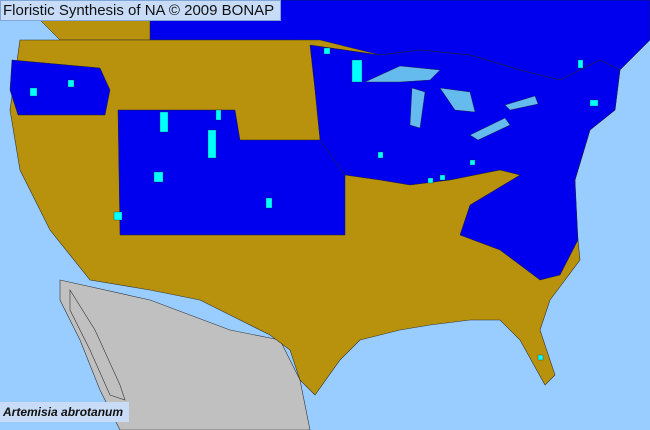 This screenshot has height=430, width=650. Describe the element at coordinates (65, 412) in the screenshot. I see `species-label: Artemisia abrotanum` at that location.